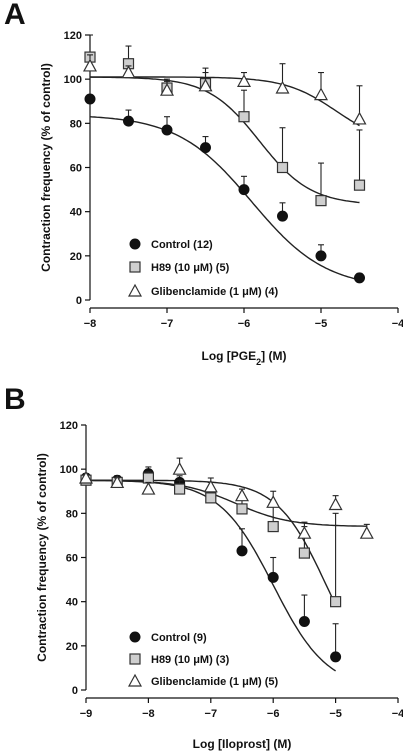 This screenshot has height=755, width=403. I want to click on panel-label-b: B, so click(15, 399).